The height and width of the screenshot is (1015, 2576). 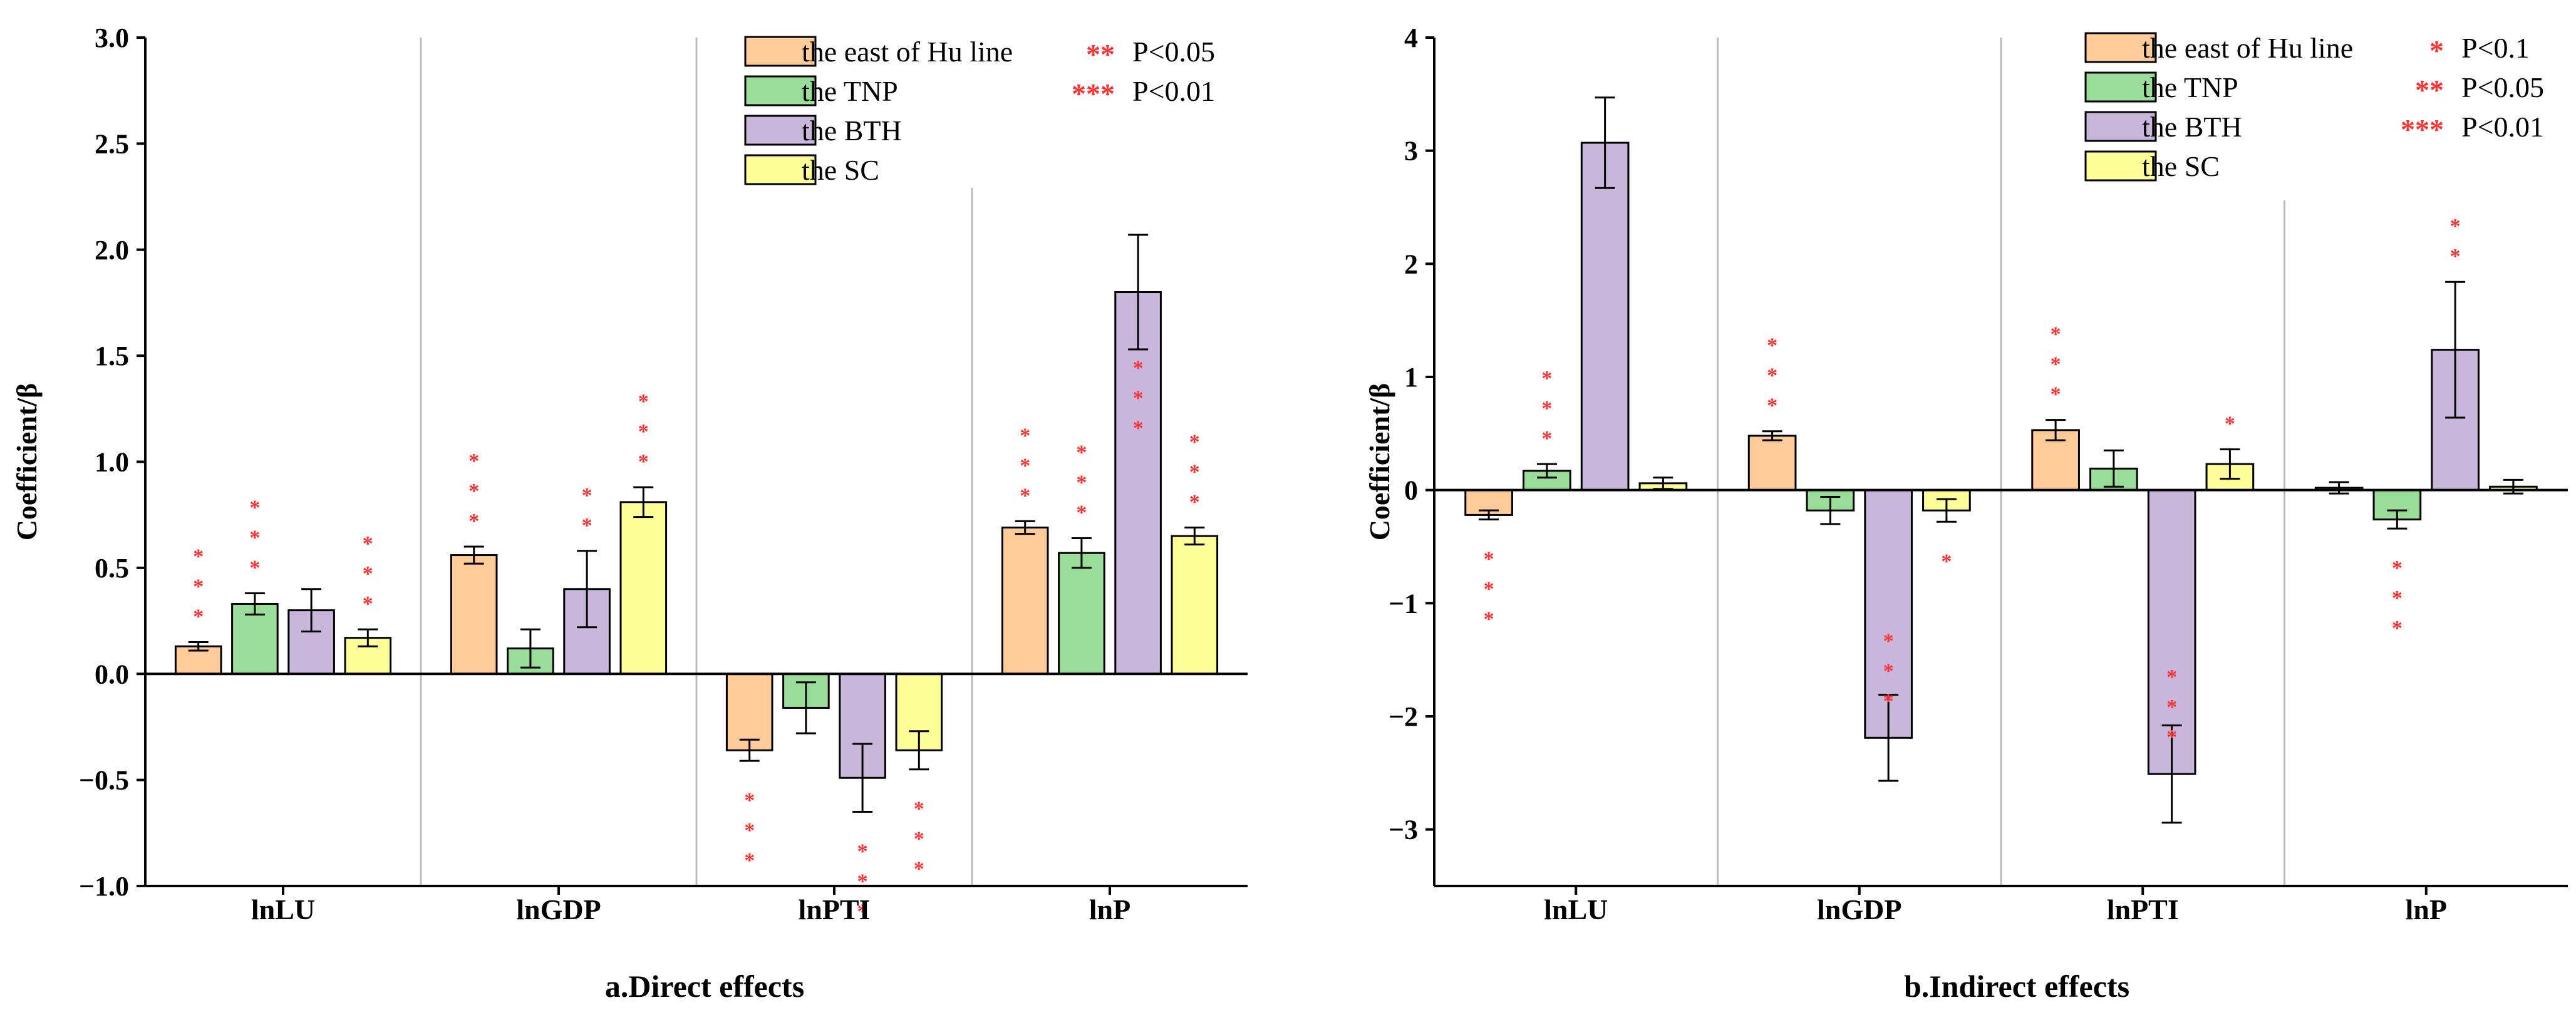 What do you see at coordinates (112, 38) in the screenshot?
I see `y-tick-label: 3.0` at bounding box center [112, 38].